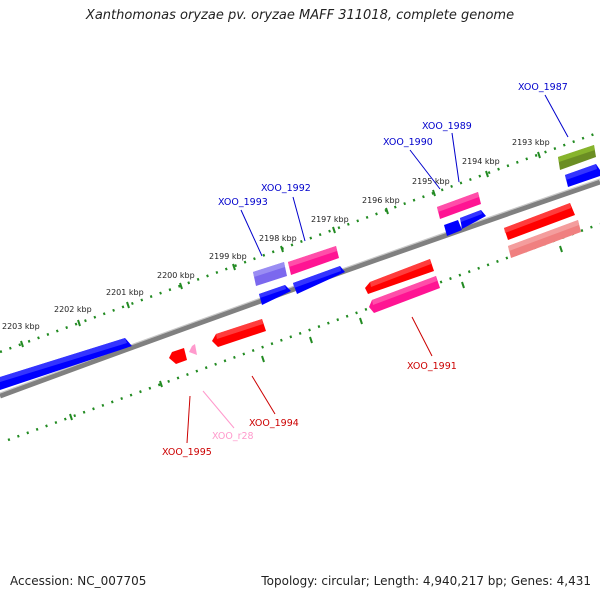 The height and width of the screenshot is (600, 600). Describe the element at coordinates (313, 260) in the screenshot. I see `gene-xoo-1992-shape` at that location.